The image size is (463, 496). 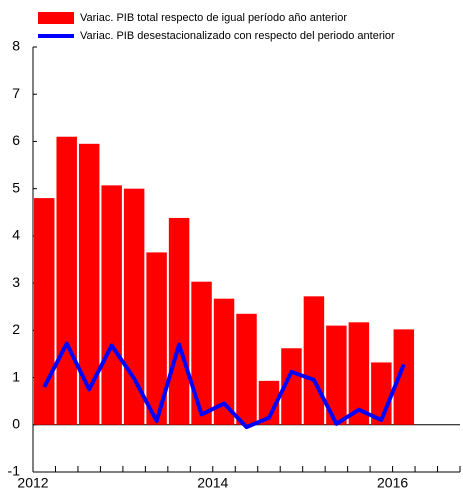 What do you see at coordinates (16, 376) in the screenshot?
I see `y-tick-label: 1` at bounding box center [16, 376].